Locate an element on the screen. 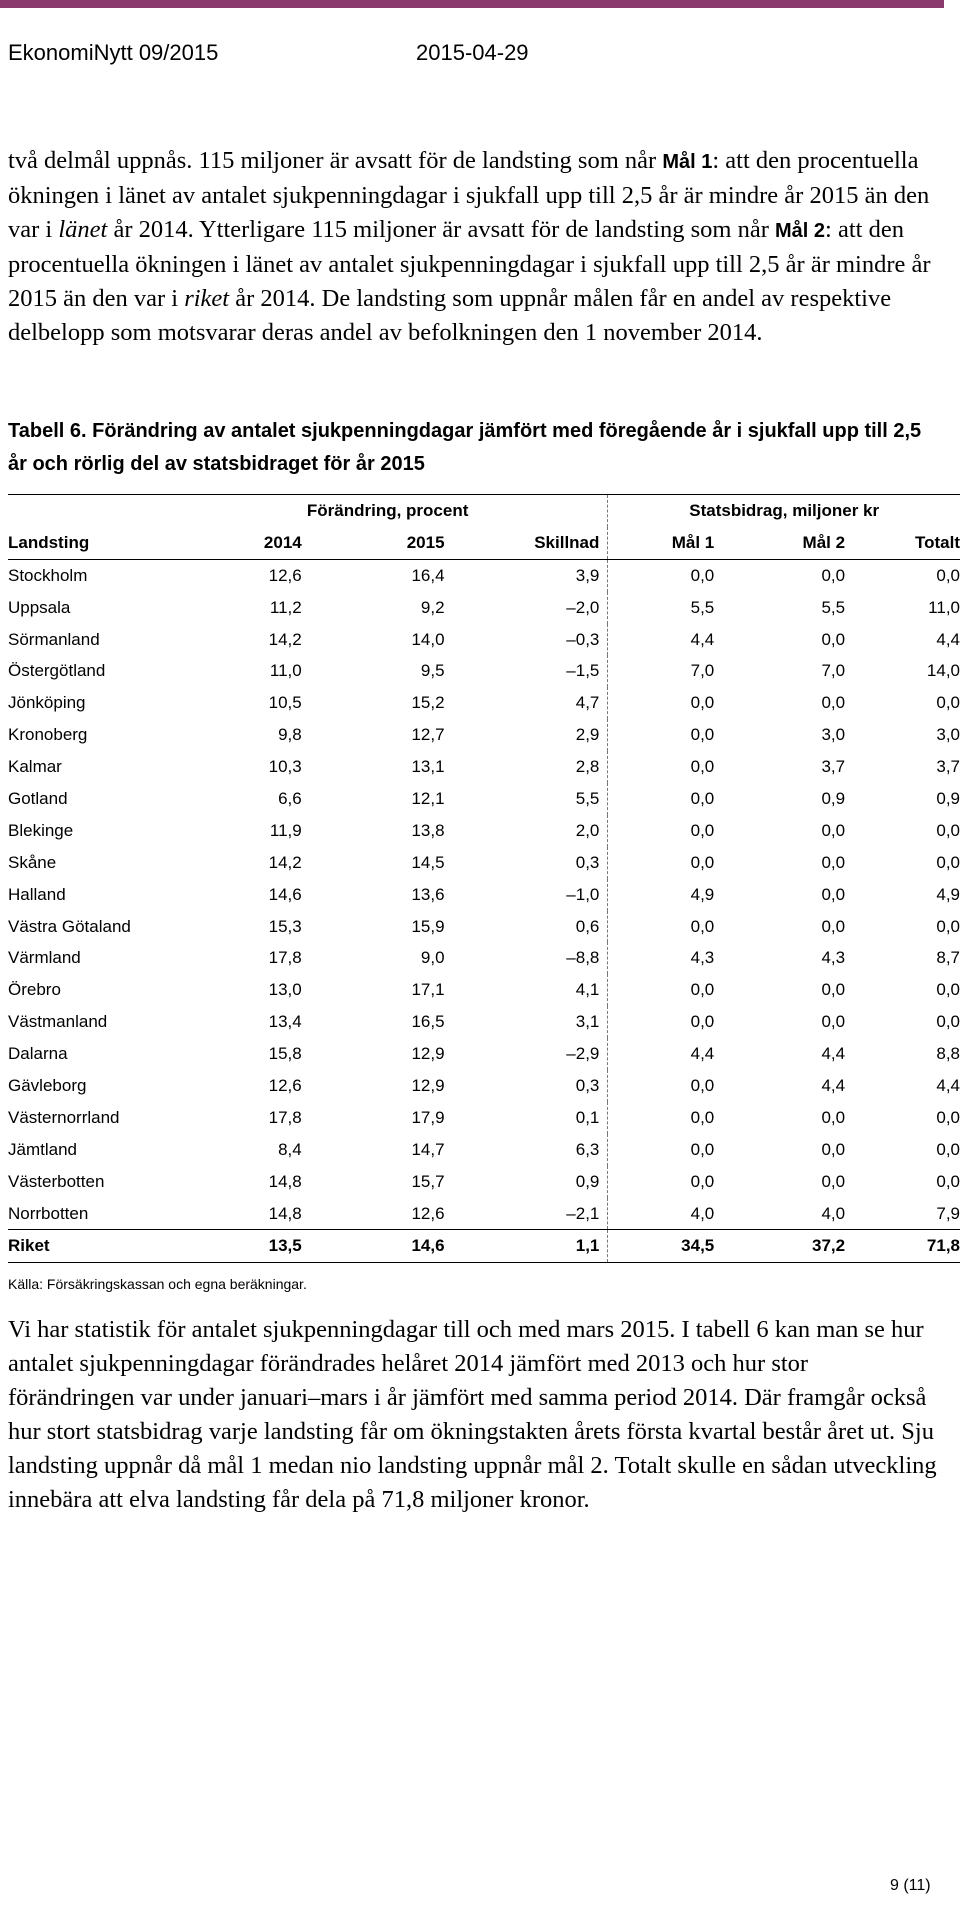 Image resolution: width=960 pixels, height=1924 pixels. table-row: Östergötland 11,0 9,5 –1,5 7,0 7,0 14,0 is located at coordinates (484, 671).